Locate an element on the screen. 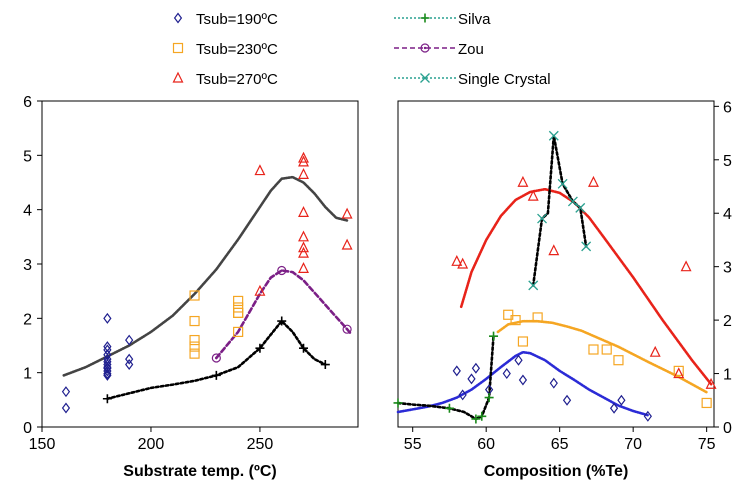  legend-circle-icon is located at coordinates (425, 48).